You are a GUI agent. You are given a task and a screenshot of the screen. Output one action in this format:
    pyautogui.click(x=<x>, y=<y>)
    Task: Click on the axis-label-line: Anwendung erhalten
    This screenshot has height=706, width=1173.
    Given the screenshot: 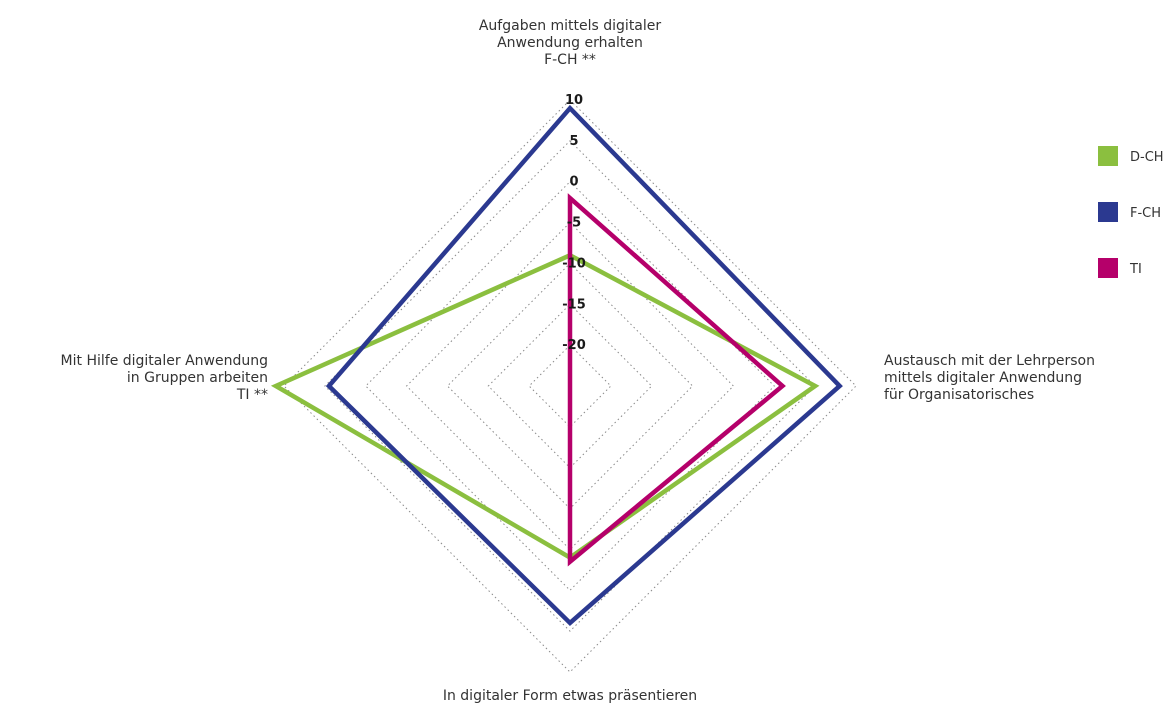 What is the action you would take?
    pyautogui.click(x=570, y=43)
    